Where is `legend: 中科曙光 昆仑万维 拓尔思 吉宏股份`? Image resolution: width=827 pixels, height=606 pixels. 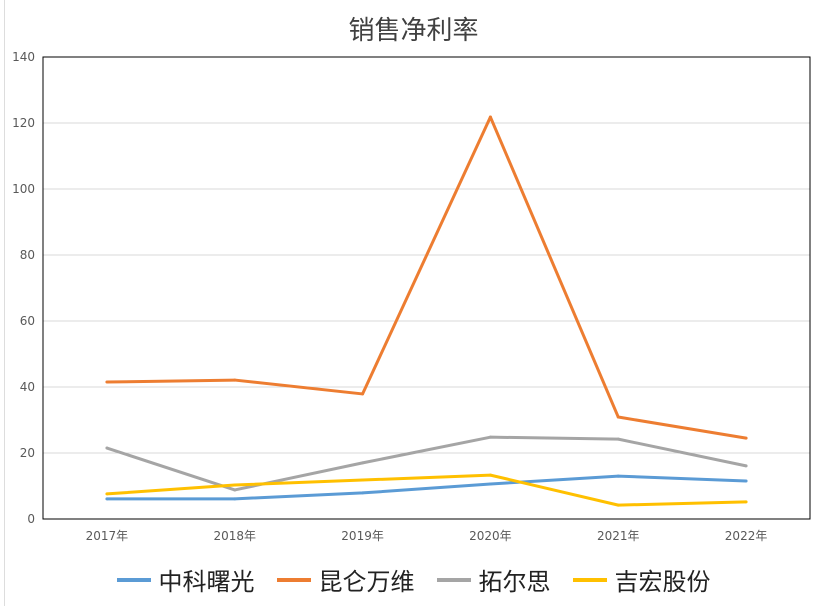
legend: 中科曙光 昆仑万维 拓尔思 吉宏股份 is located at coordinates (413, 579).